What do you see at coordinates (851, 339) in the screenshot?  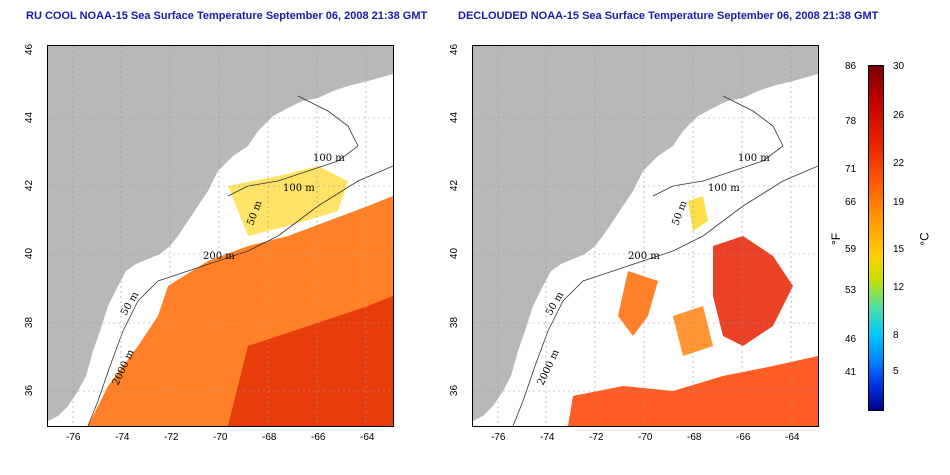 I see `colorbar-fahrenheit-tick: 46` at bounding box center [851, 339].